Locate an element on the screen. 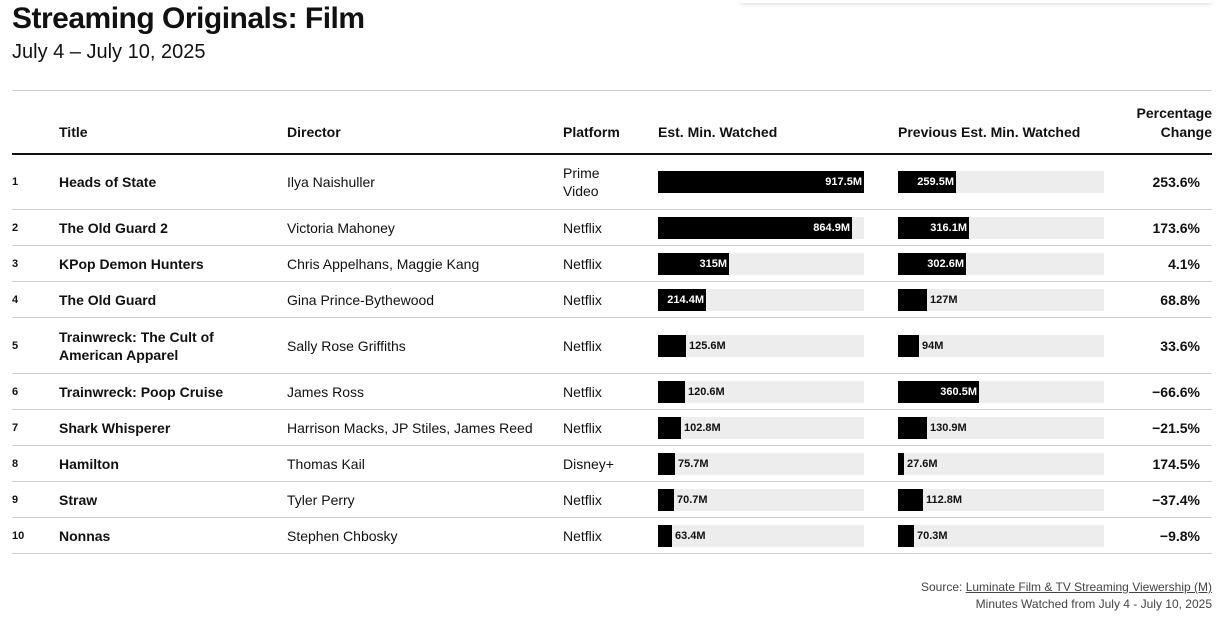 This screenshot has height=621, width=1226. rank-cell: 7 is located at coordinates (35, 428).